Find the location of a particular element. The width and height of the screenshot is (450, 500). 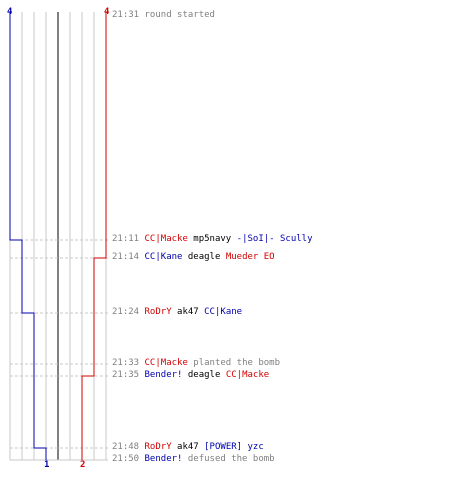

event-connector-lines is located at coordinates (60, 350).